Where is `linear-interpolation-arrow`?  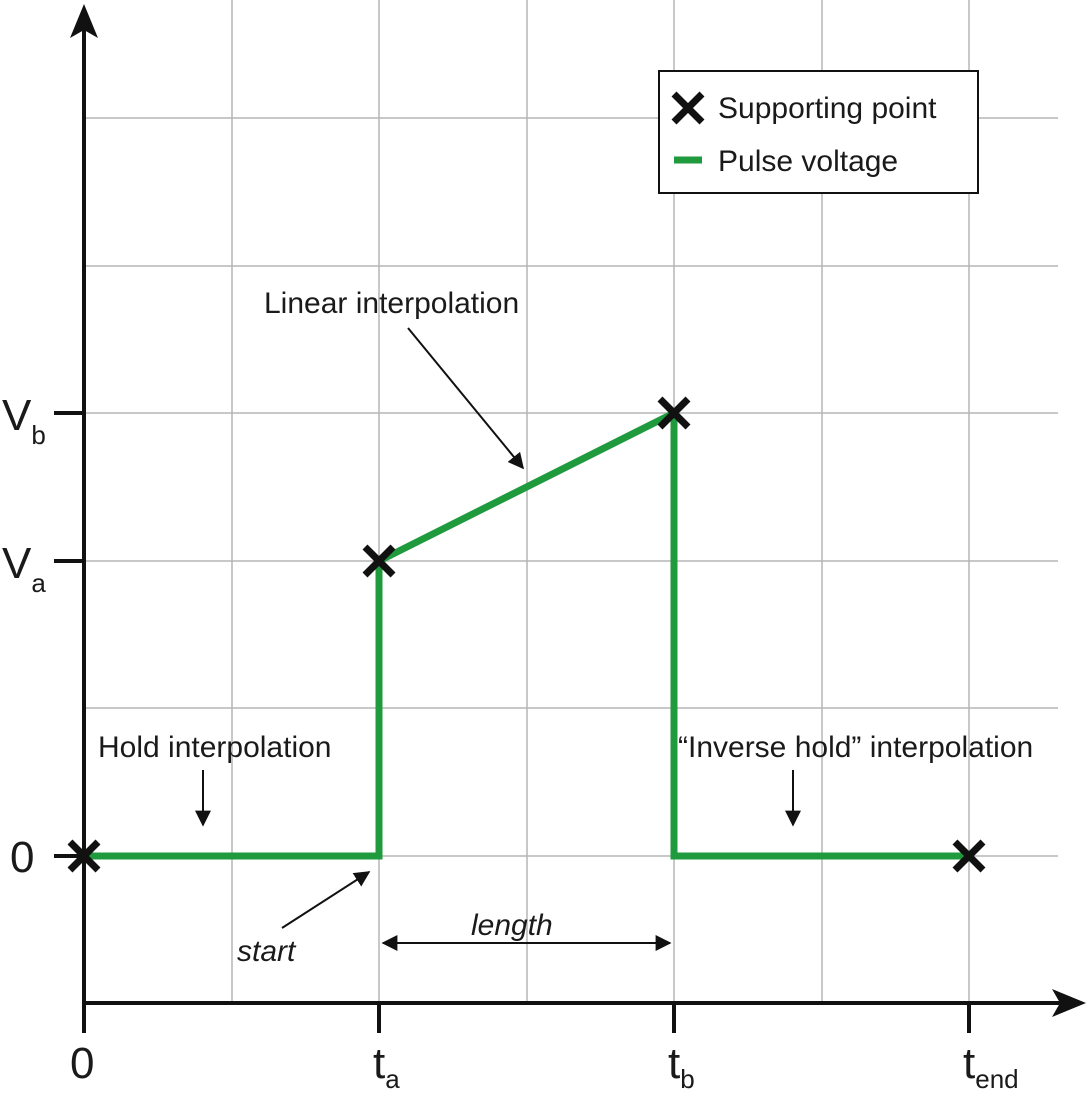 linear-interpolation-arrow is located at coordinates (466, 398).